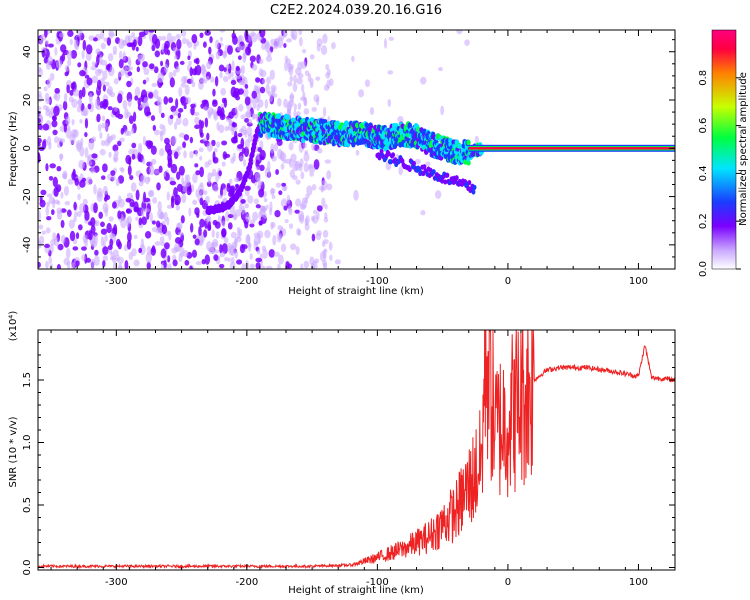 The image size is (750, 600). I want to click on x-tick-label: -100, so click(377, 281).